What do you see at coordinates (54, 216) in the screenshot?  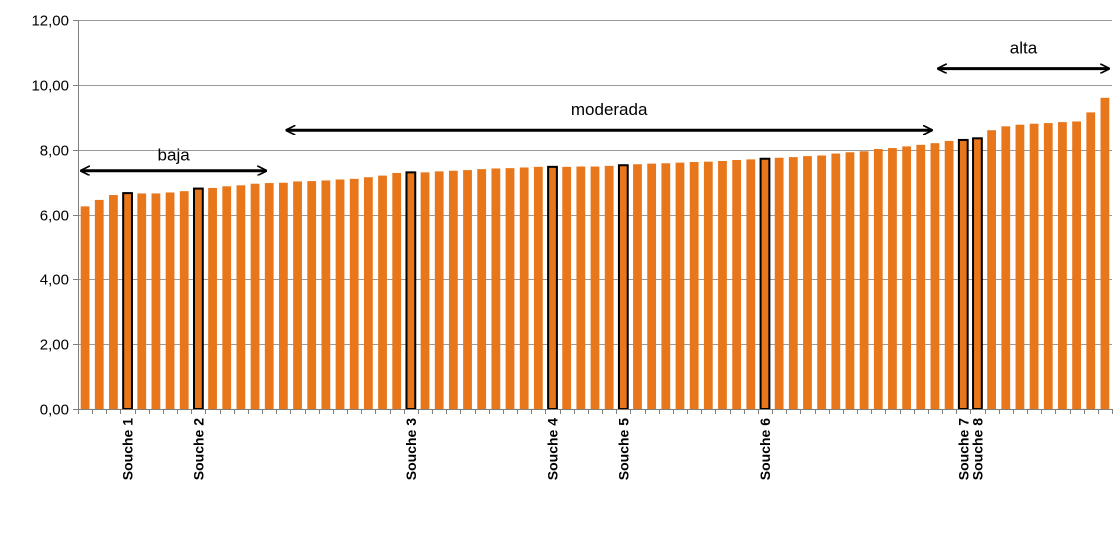 I see `y-tick-label: 6,00` at bounding box center [54, 216].